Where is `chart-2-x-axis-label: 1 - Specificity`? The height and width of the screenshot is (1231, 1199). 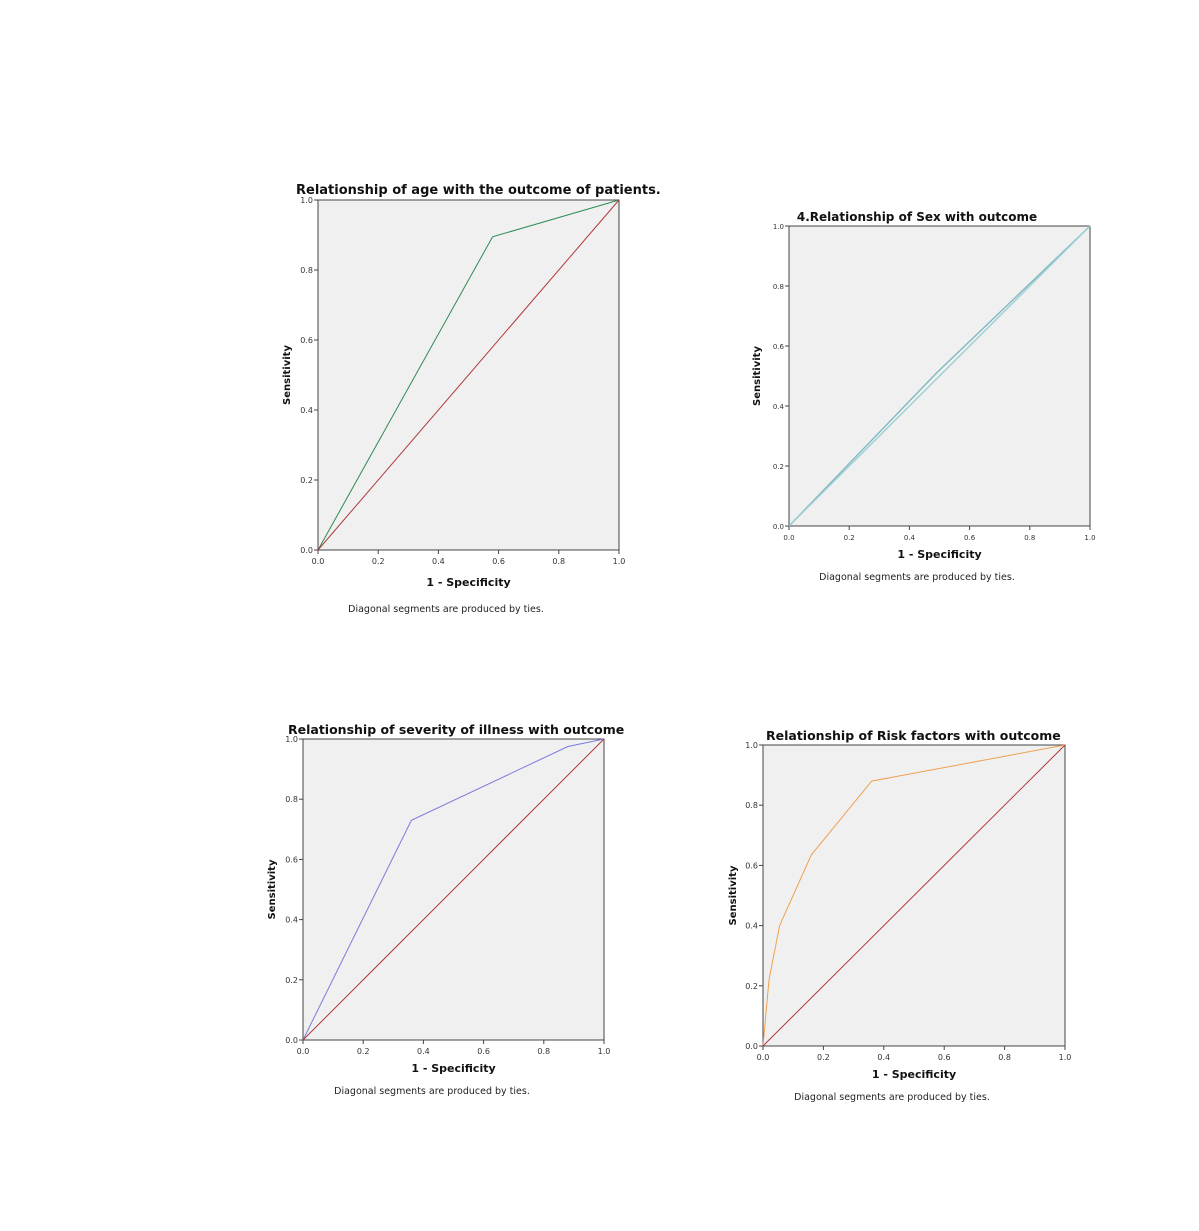
chart-2-x-axis-label: 1 - Specificity is located at coordinates (453, 1068).